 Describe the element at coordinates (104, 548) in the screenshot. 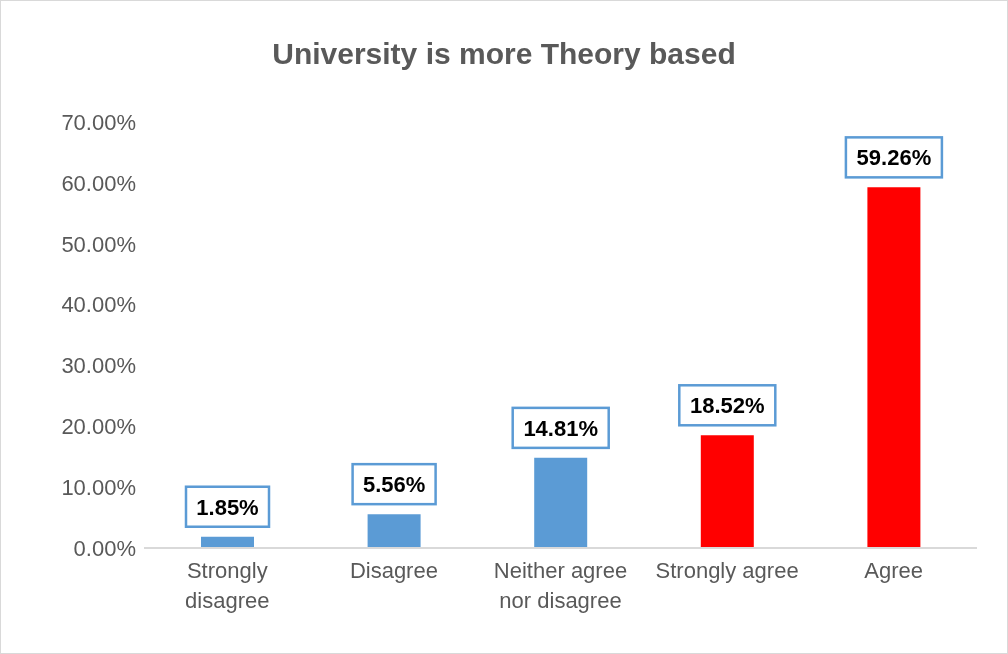

I see `y-tick-label: 0.00%` at that location.